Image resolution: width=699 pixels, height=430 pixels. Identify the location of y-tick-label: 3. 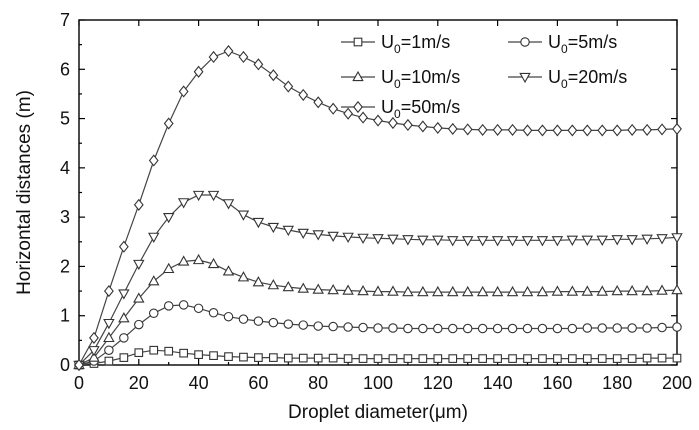
(65, 217).